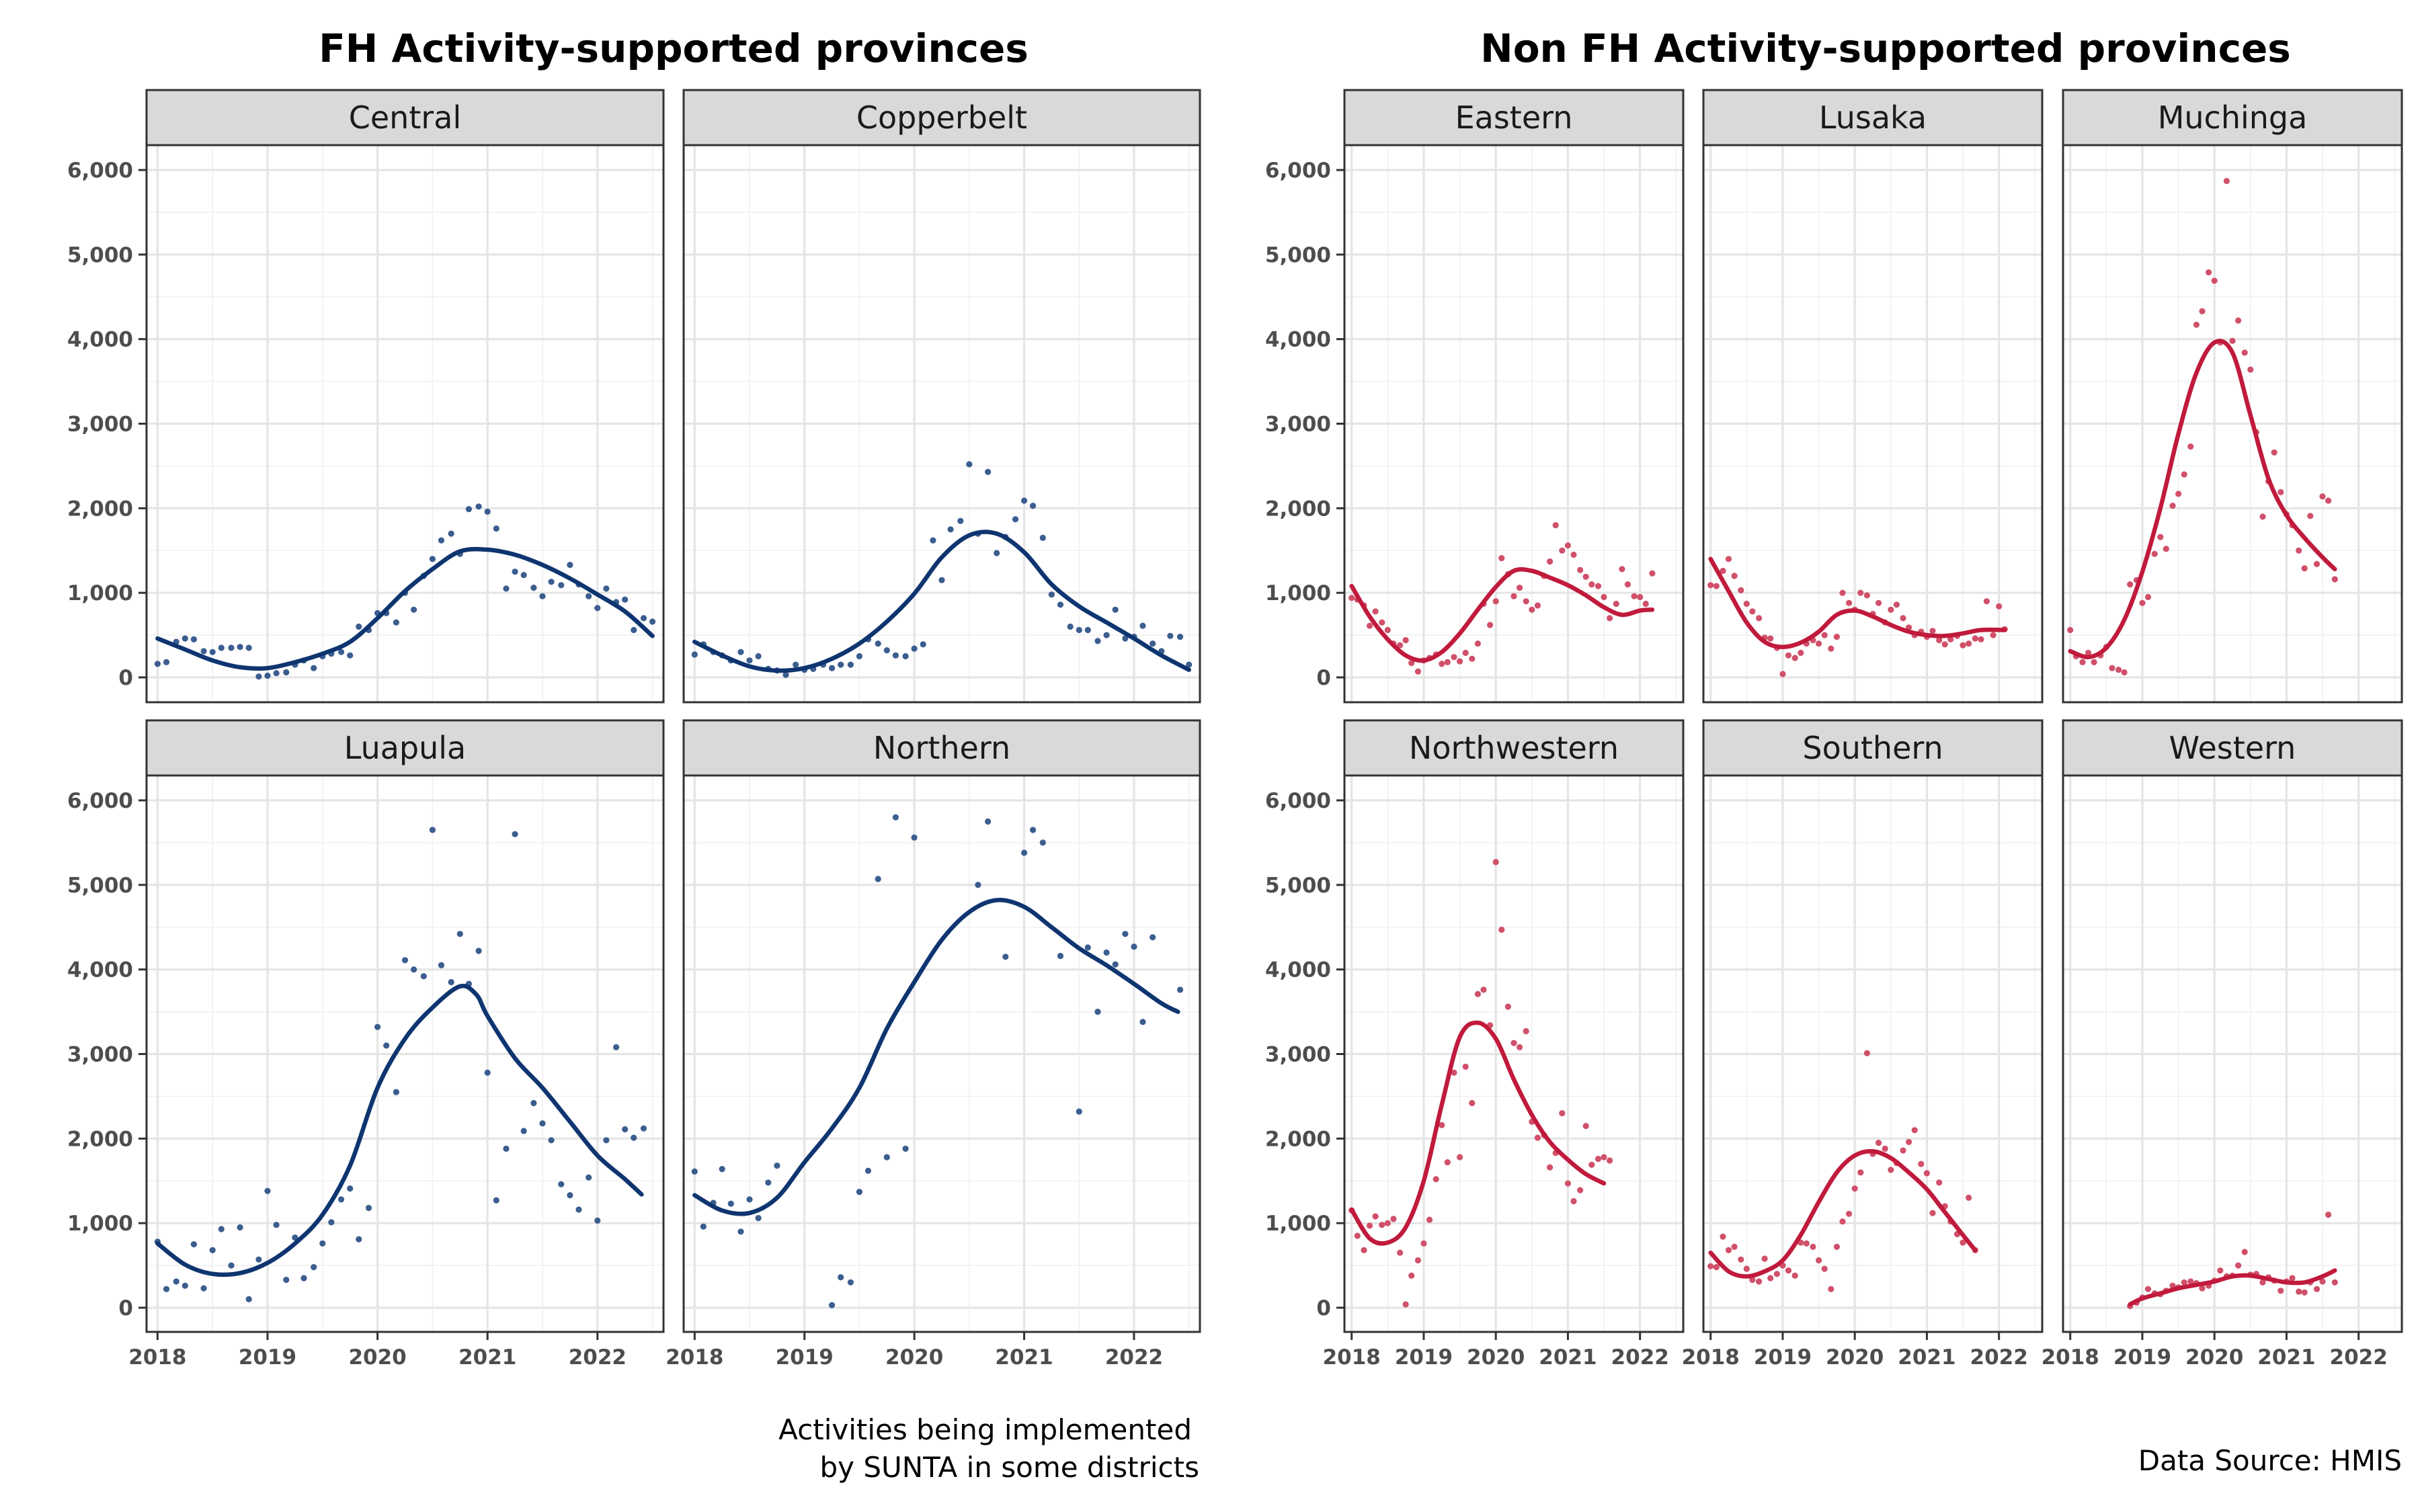 This screenshot has height=1512, width=2420. What do you see at coordinates (1009, 1467) in the screenshot?
I see `caption-sunta-line2: by SUNTA in some districts` at bounding box center [1009, 1467].